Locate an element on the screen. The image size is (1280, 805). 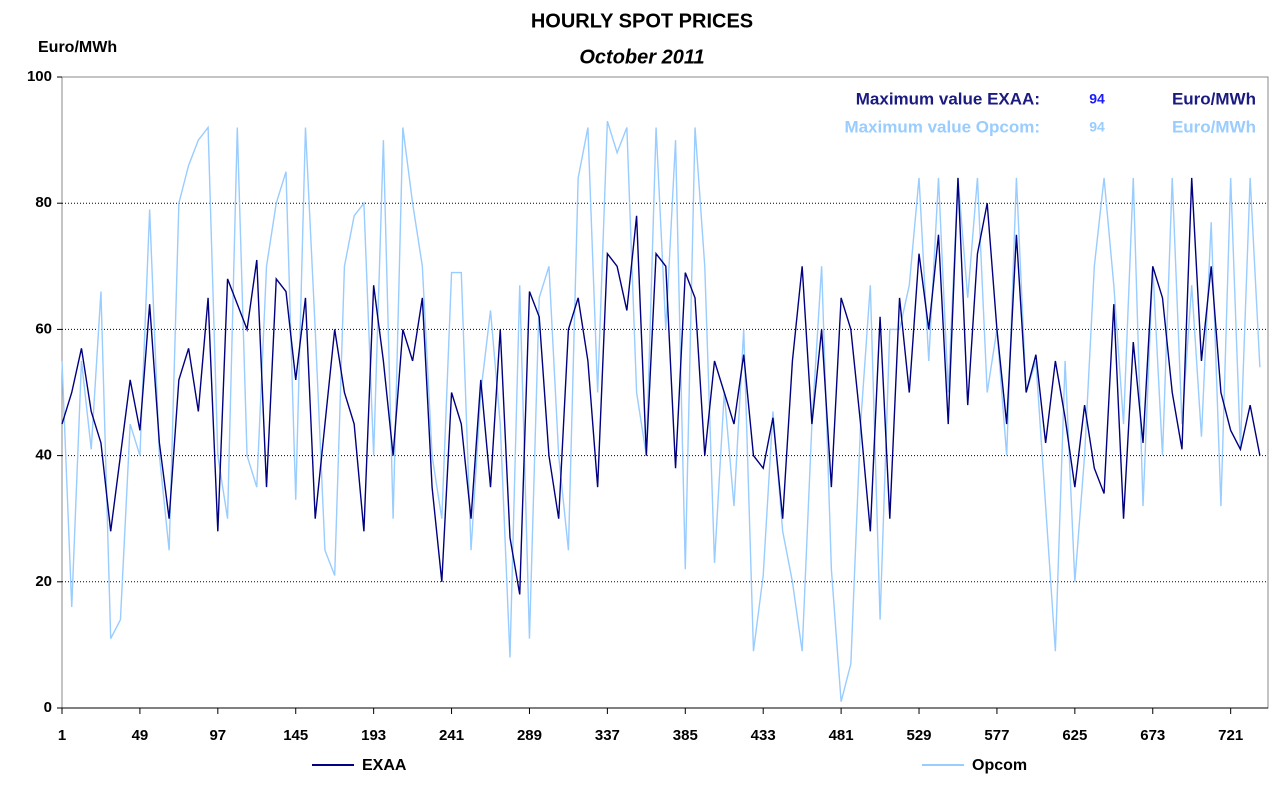
legend-label: EXAA is located at coordinates (384, 765).